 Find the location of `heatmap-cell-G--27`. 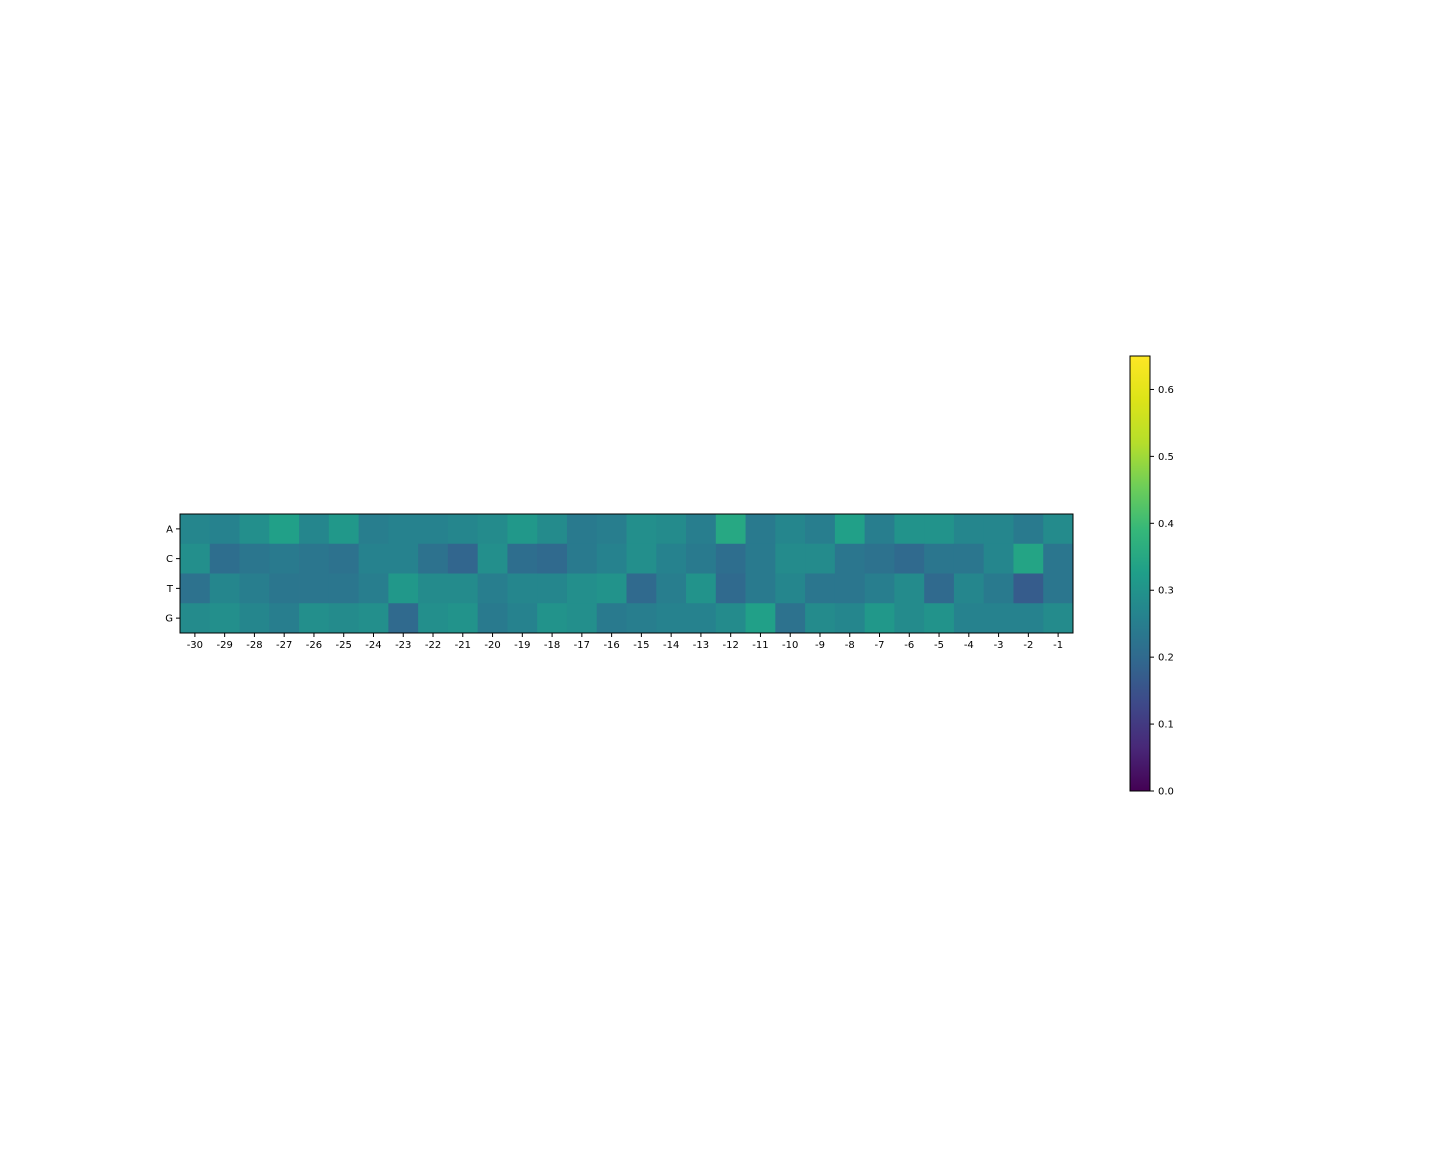

heatmap-cell-G--27 is located at coordinates (284, 618).